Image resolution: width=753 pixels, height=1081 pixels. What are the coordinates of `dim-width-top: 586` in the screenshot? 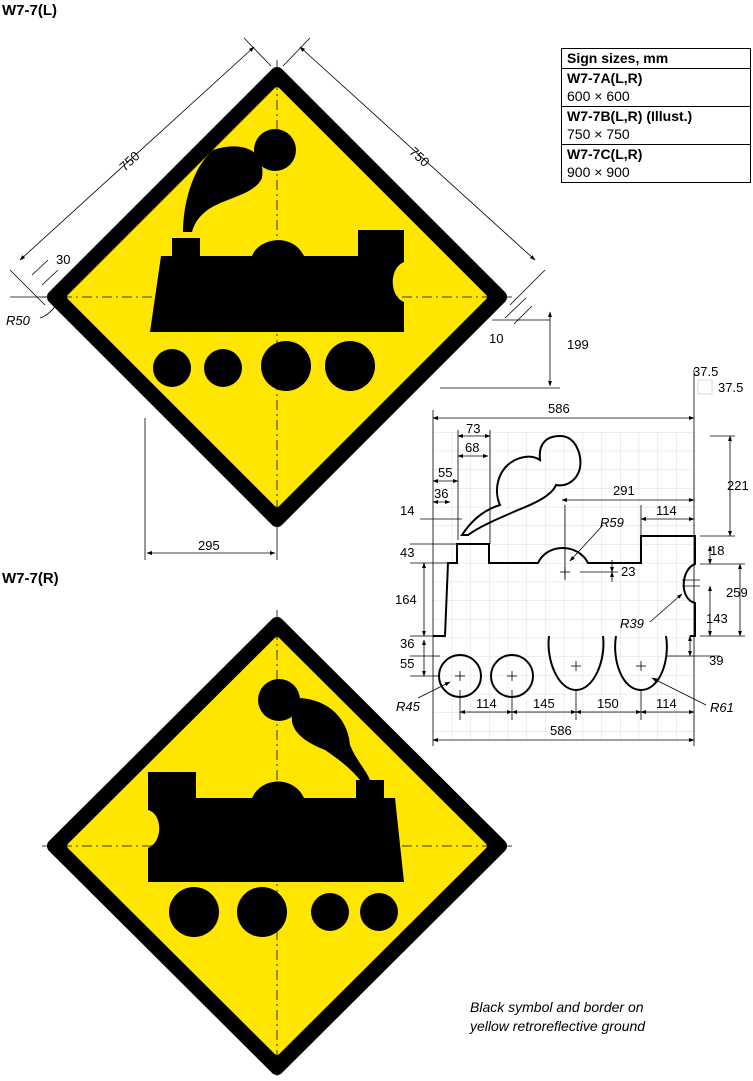 It's located at (559, 408).